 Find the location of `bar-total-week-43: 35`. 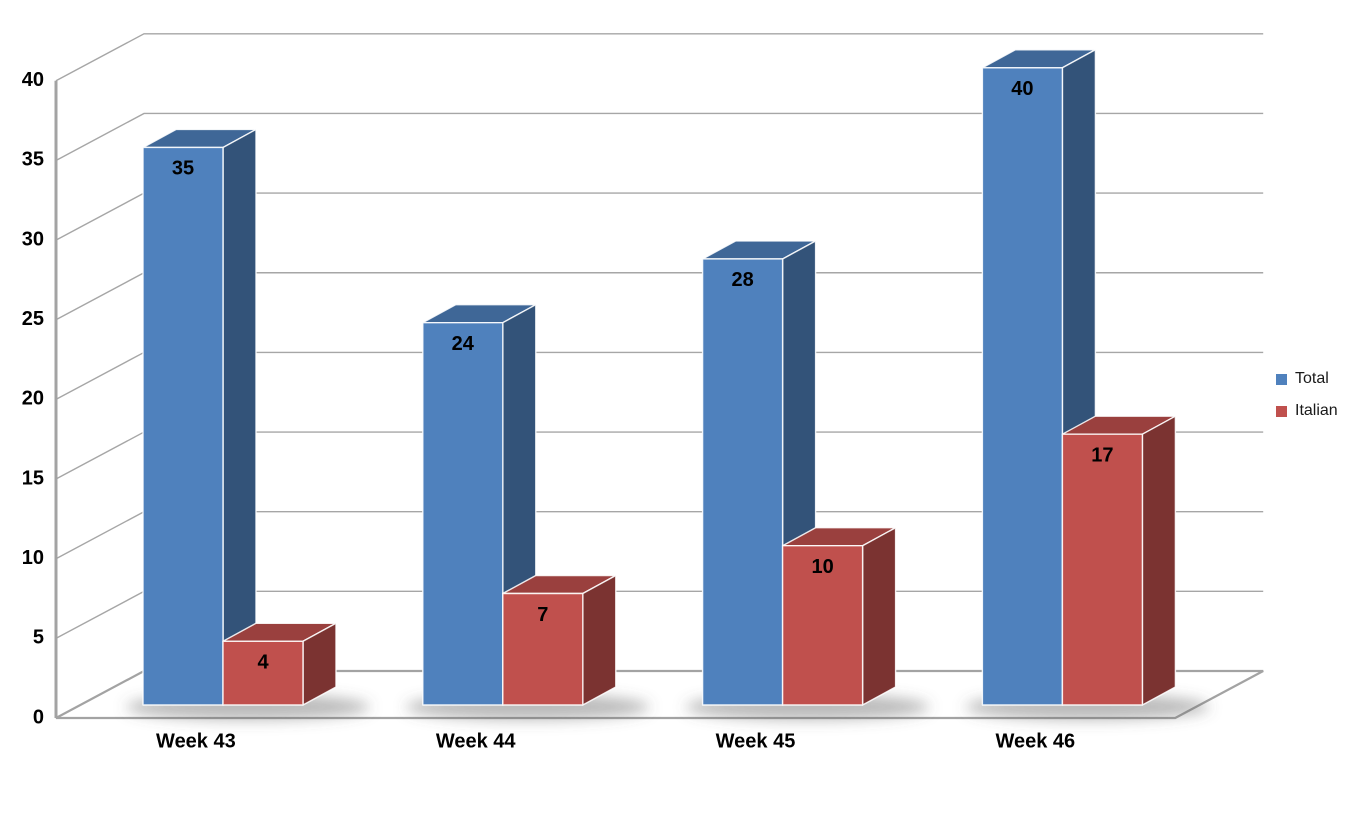

bar-total-week-43: 35 is located at coordinates (199, 417).